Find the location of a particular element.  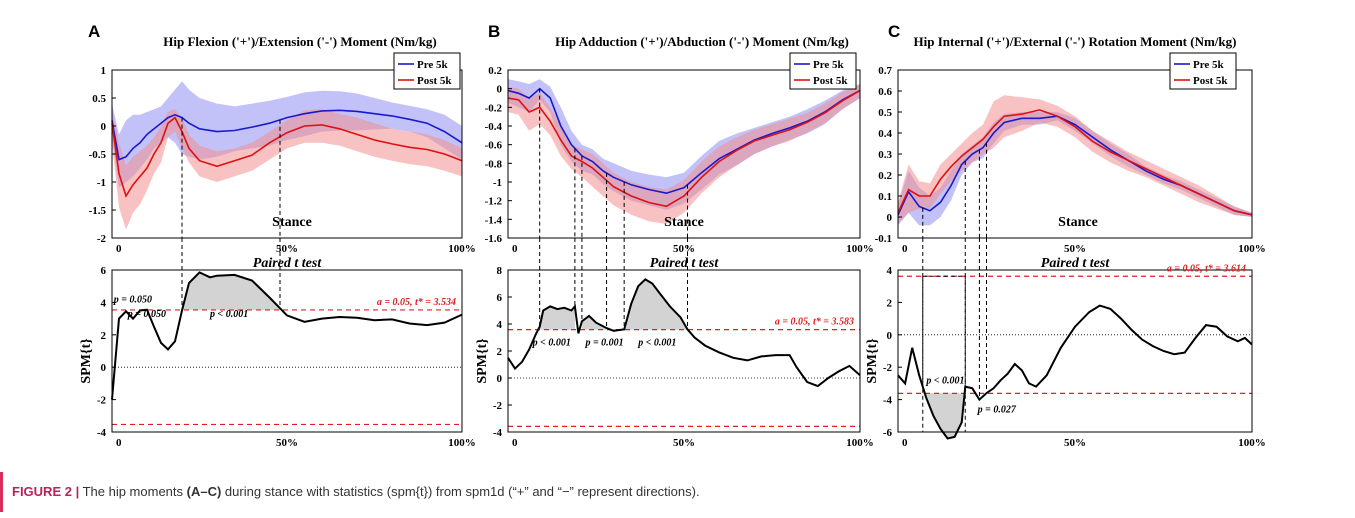

caption-text-before: The hip moments is located at coordinates (133, 491).